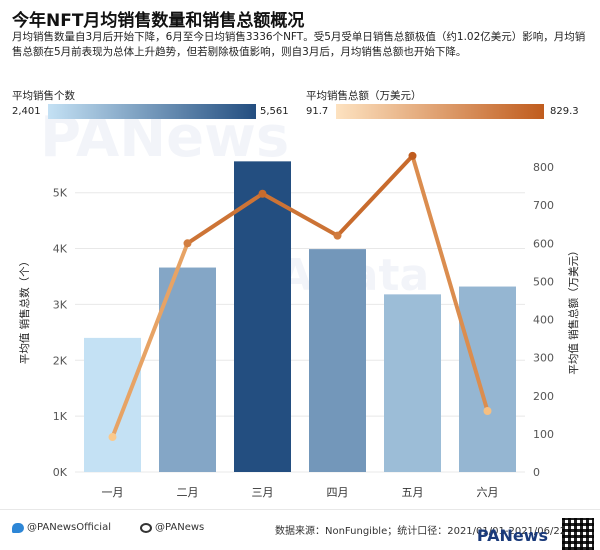 This screenshot has width=600, height=550. I want to click on y-left-tick-label: 2K, so click(60, 360).